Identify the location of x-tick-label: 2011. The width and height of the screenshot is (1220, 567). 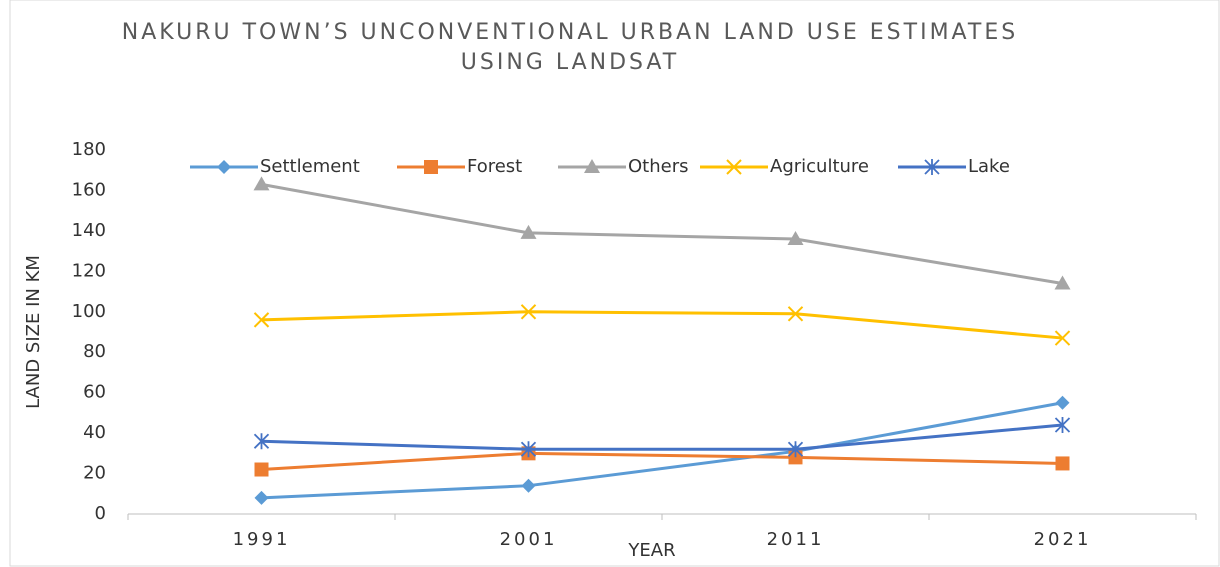
(796, 539).